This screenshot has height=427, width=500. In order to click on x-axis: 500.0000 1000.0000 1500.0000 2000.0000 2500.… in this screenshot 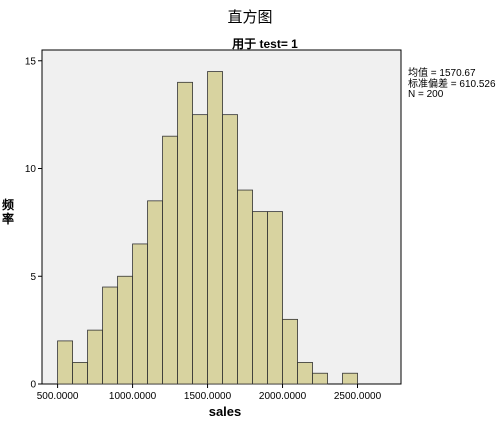, I will do `click(209, 393)`.